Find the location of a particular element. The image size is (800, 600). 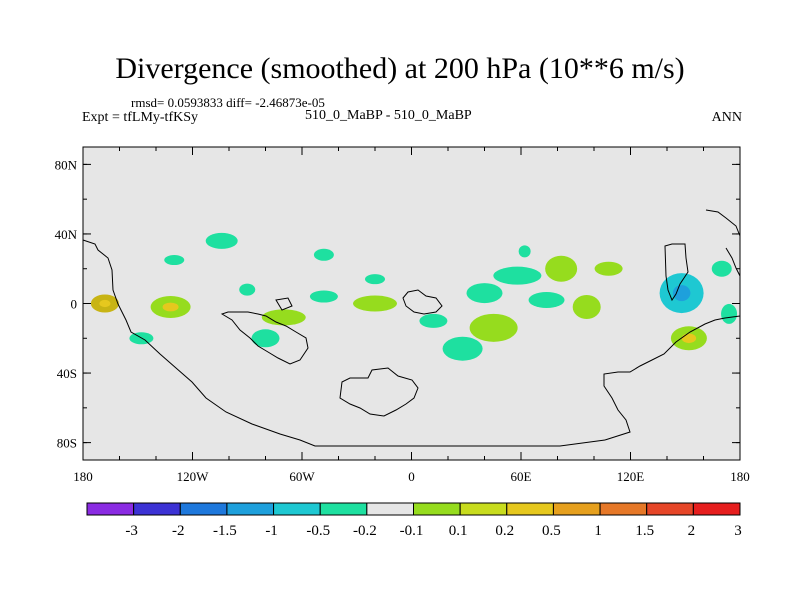

colorbar-label: -1.5 is located at coordinates (225, 531).